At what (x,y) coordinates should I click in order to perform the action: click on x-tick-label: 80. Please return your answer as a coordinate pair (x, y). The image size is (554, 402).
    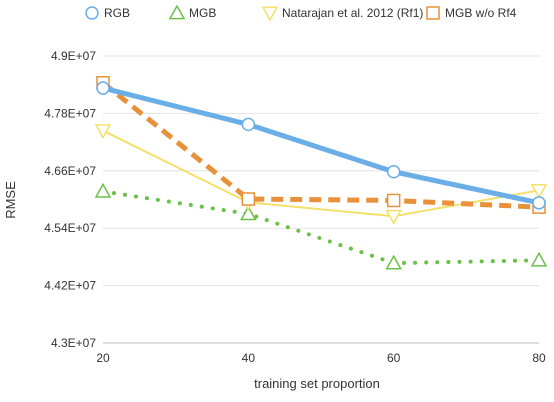
    Looking at the image, I should click on (539, 358).